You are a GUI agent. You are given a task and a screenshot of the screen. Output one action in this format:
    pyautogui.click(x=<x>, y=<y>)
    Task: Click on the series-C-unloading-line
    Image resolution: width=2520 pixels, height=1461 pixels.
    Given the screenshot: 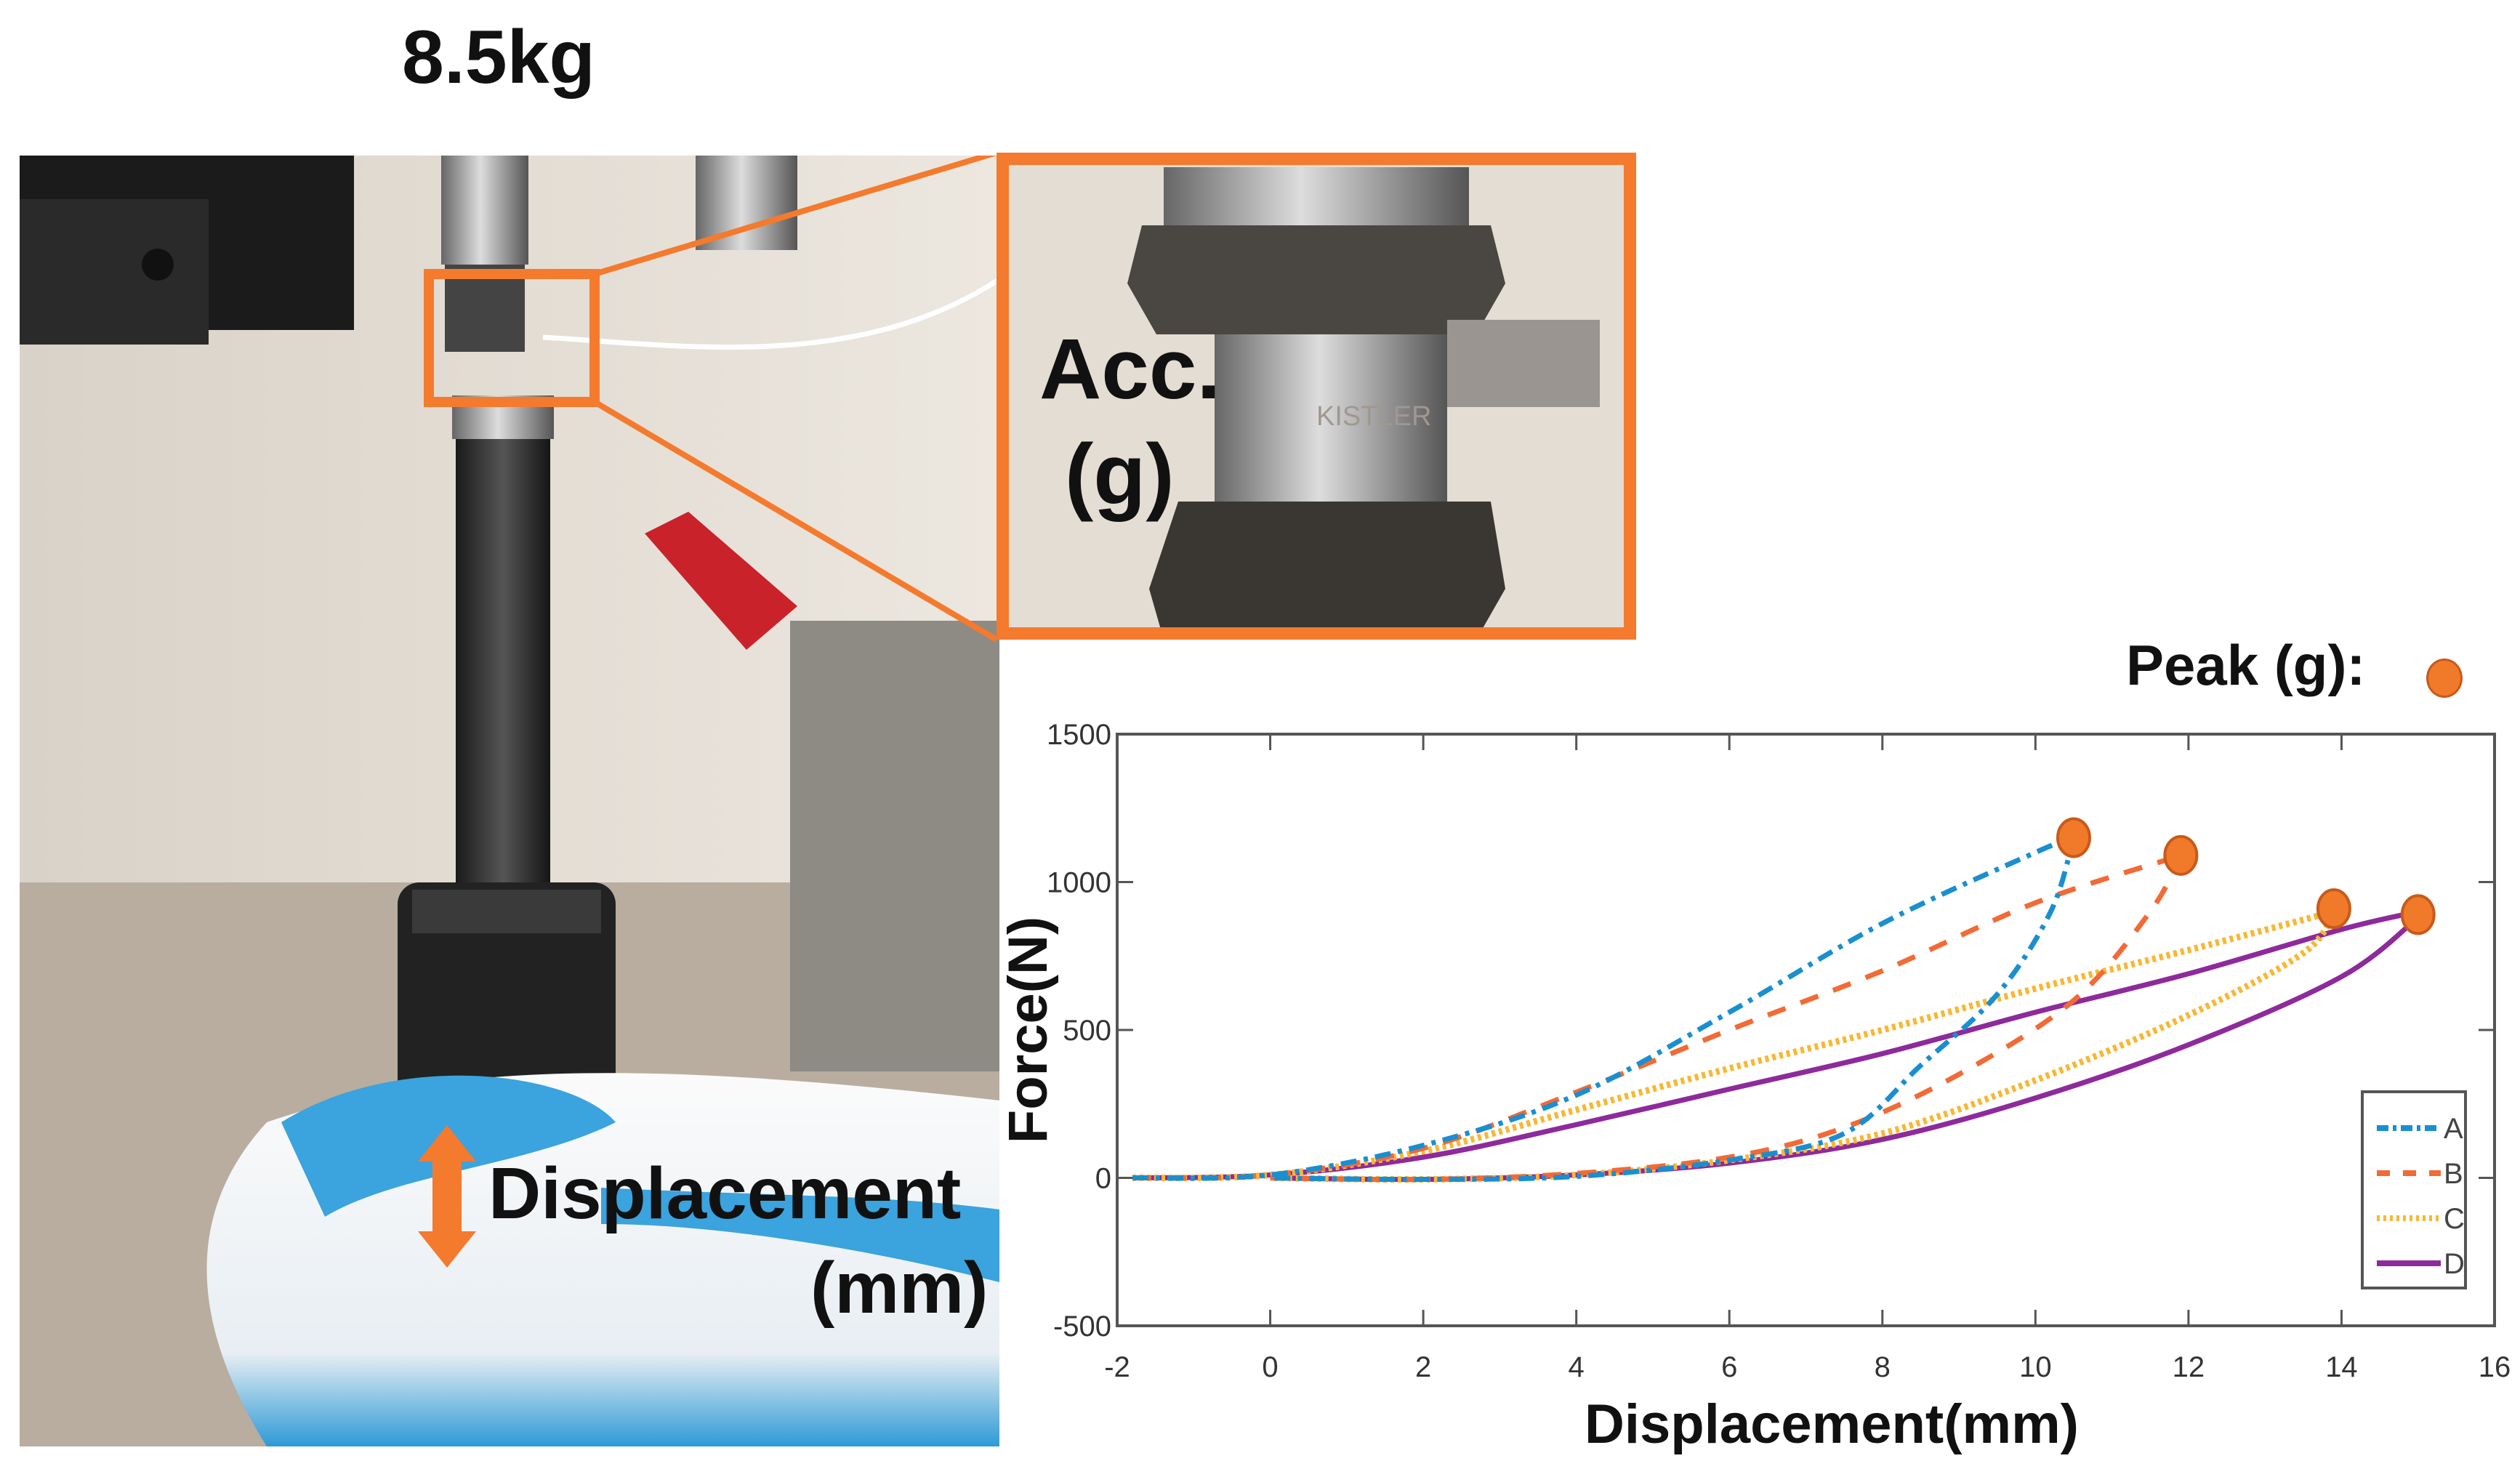 What is the action you would take?
    pyautogui.click(x=1803, y=1046)
    